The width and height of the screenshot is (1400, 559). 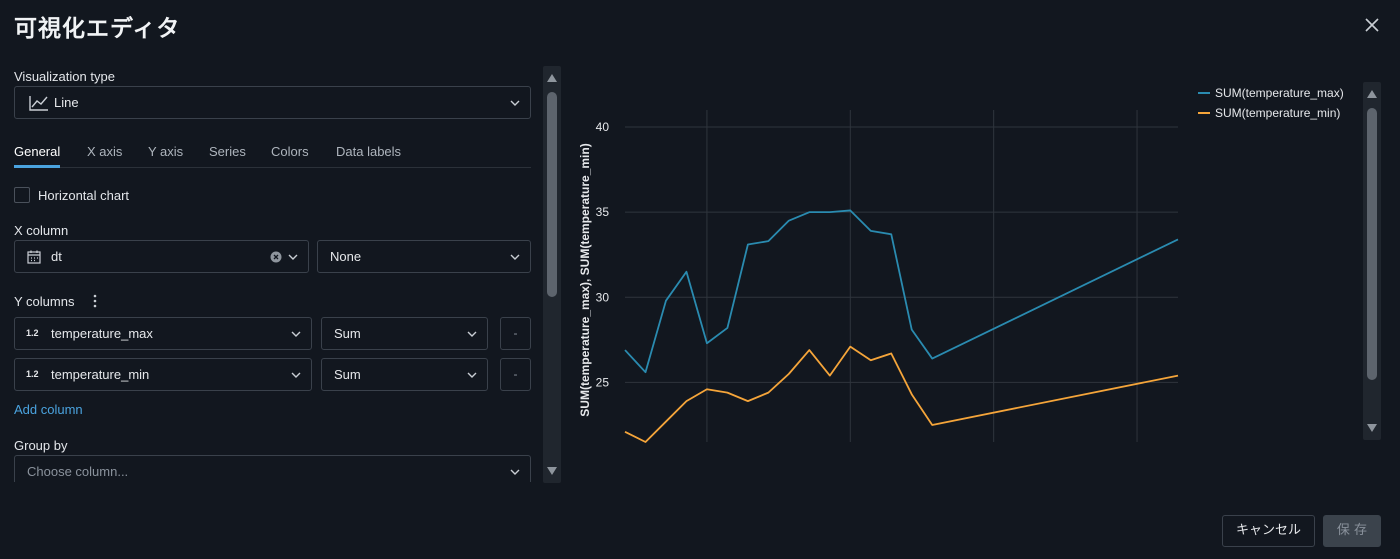 I want to click on series-line-temperature-min, so click(x=901, y=394).